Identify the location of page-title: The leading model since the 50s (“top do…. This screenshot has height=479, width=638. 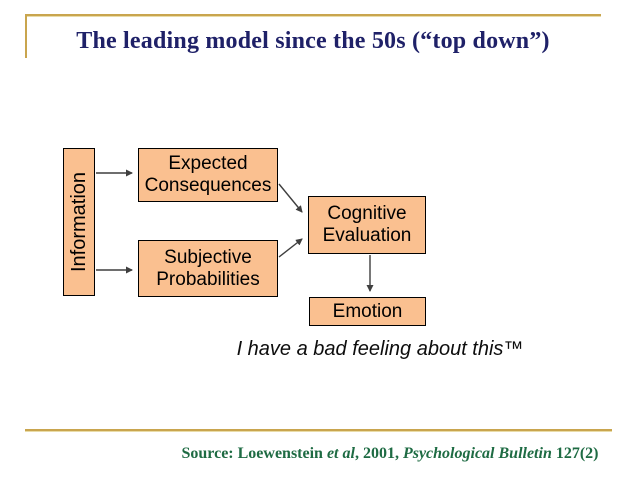
(313, 41).